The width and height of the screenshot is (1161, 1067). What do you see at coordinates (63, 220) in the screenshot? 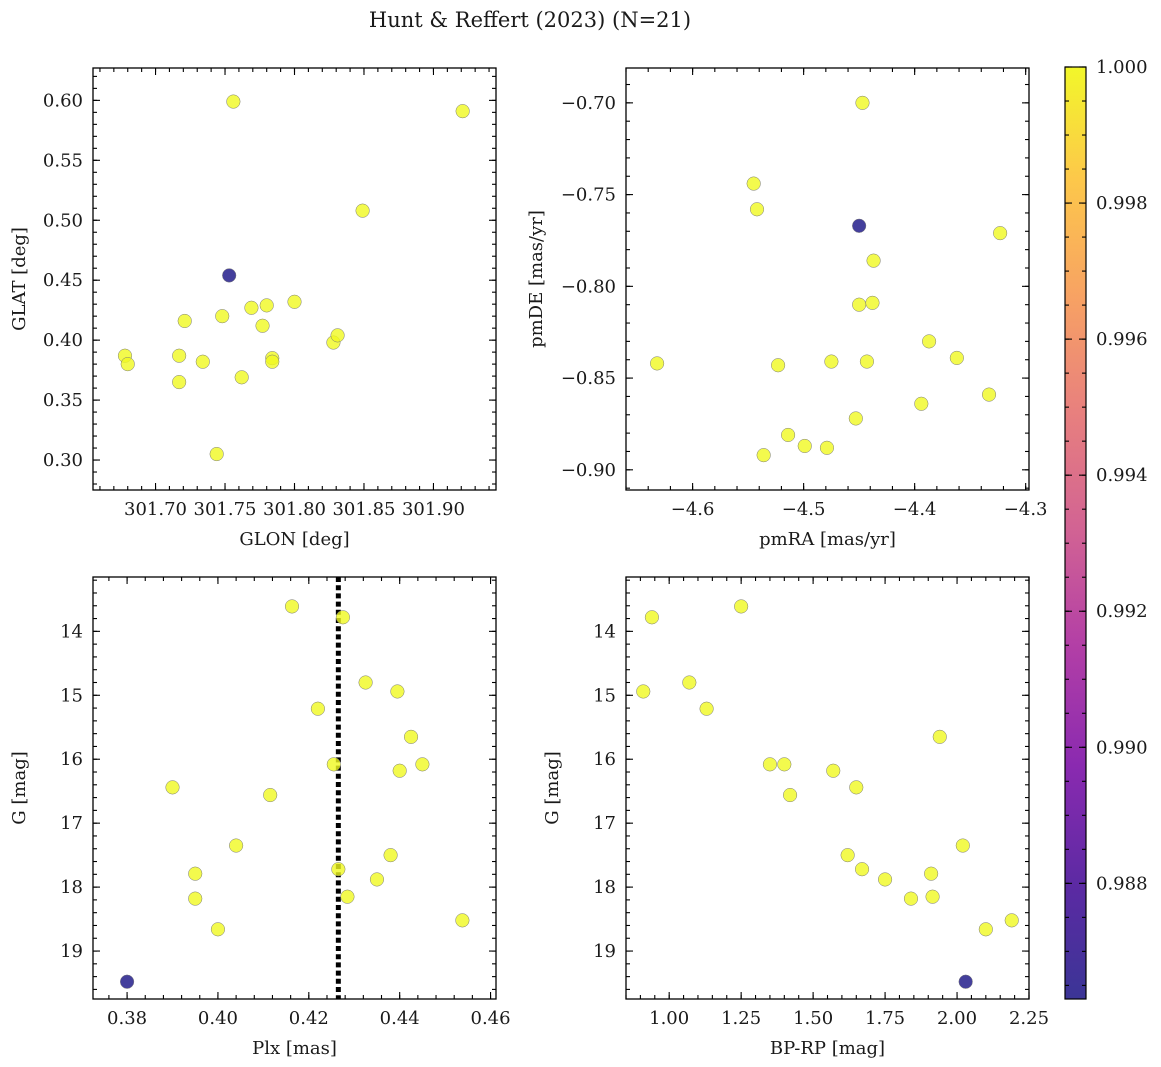
I see `y-tick-label: 0.50` at bounding box center [63, 220].